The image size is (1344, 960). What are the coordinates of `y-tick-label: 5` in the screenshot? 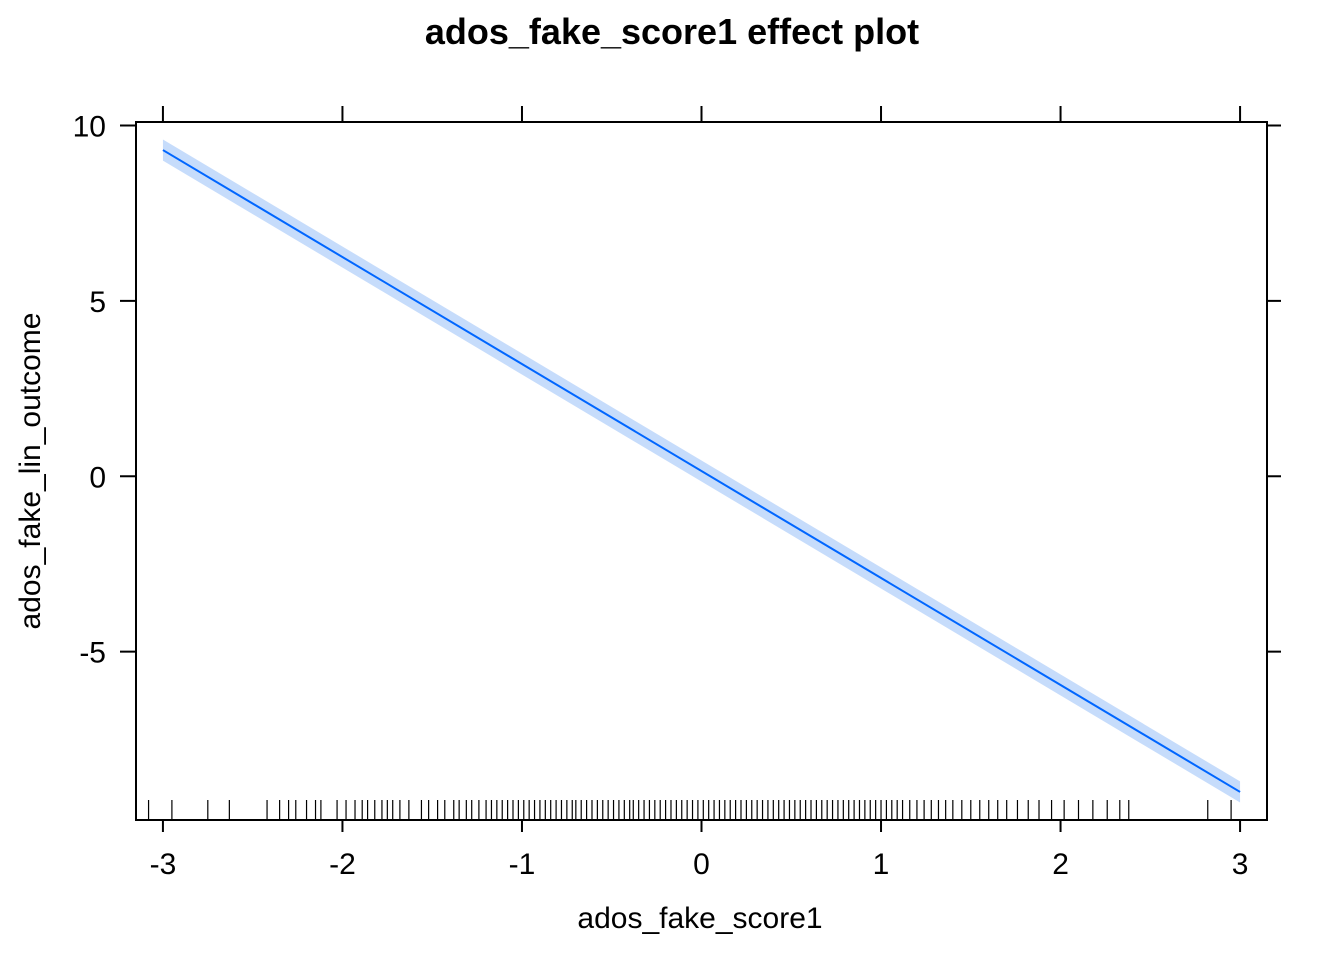 It's located at (97, 302).